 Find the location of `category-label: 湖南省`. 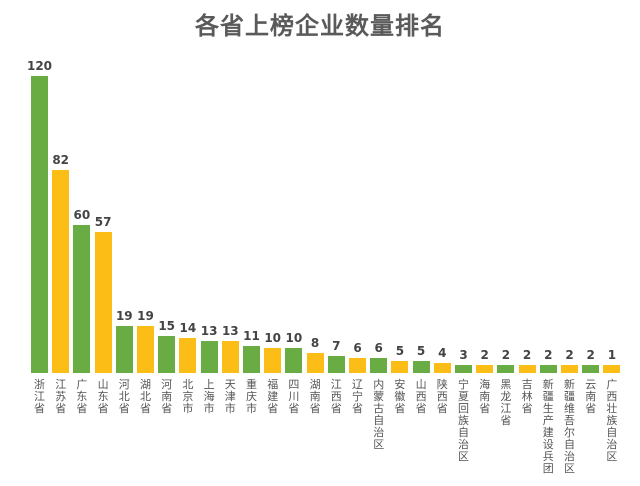

category-label: 湖南省 is located at coordinates (315, 396).